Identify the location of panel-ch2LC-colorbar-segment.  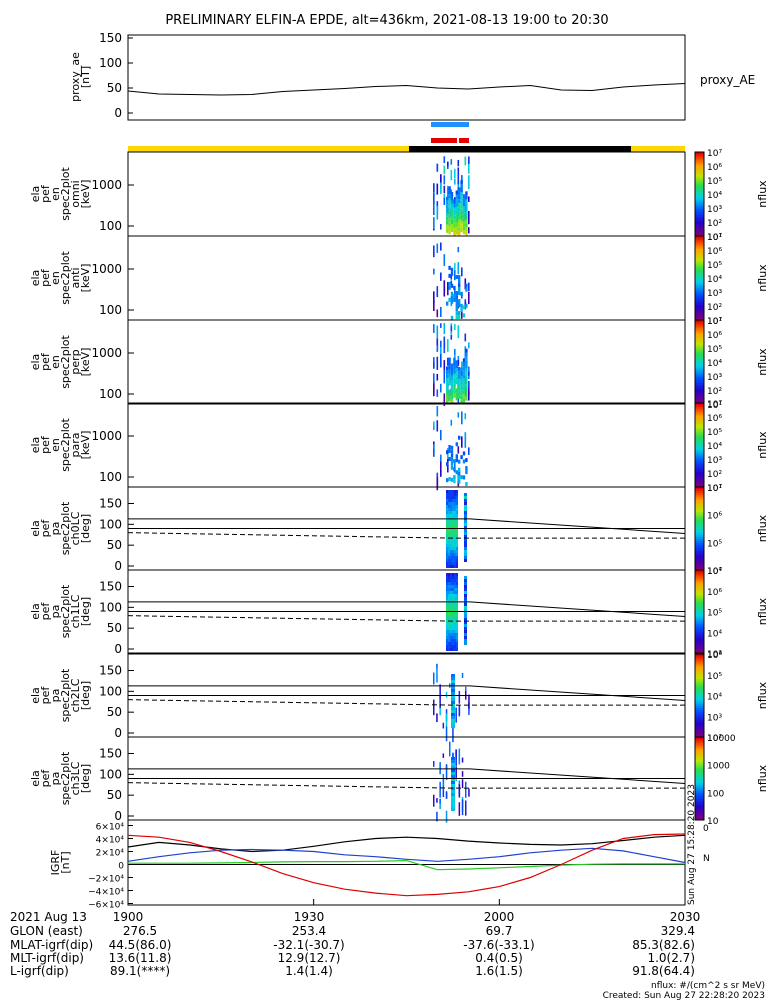
(699, 721).